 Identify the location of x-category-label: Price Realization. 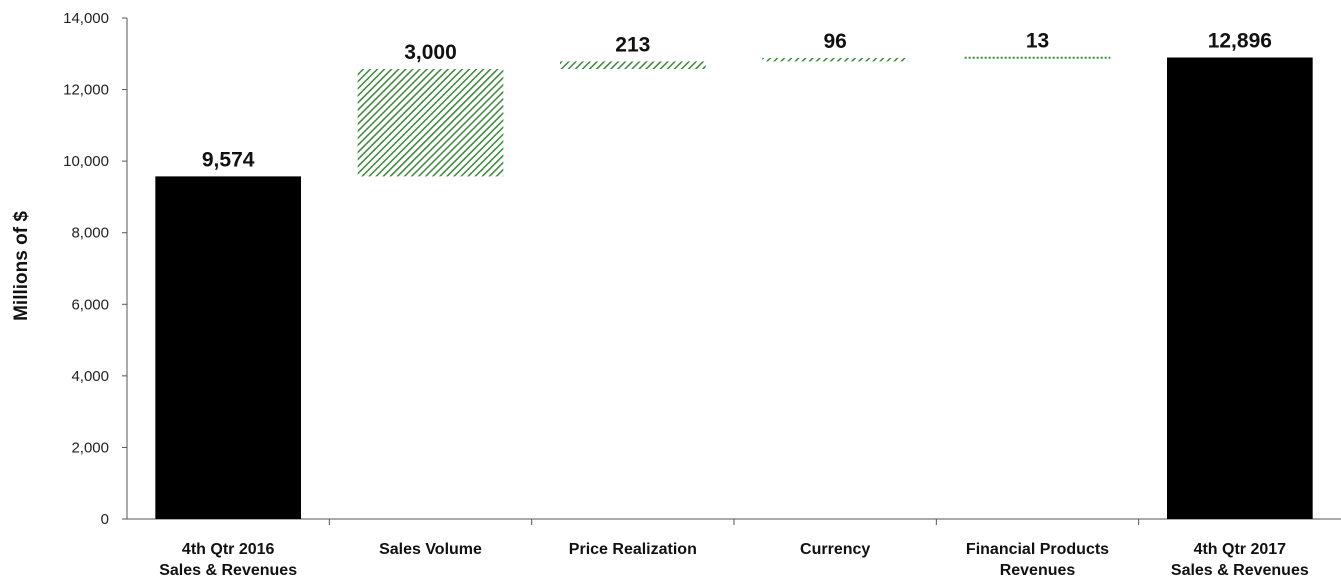
(633, 549).